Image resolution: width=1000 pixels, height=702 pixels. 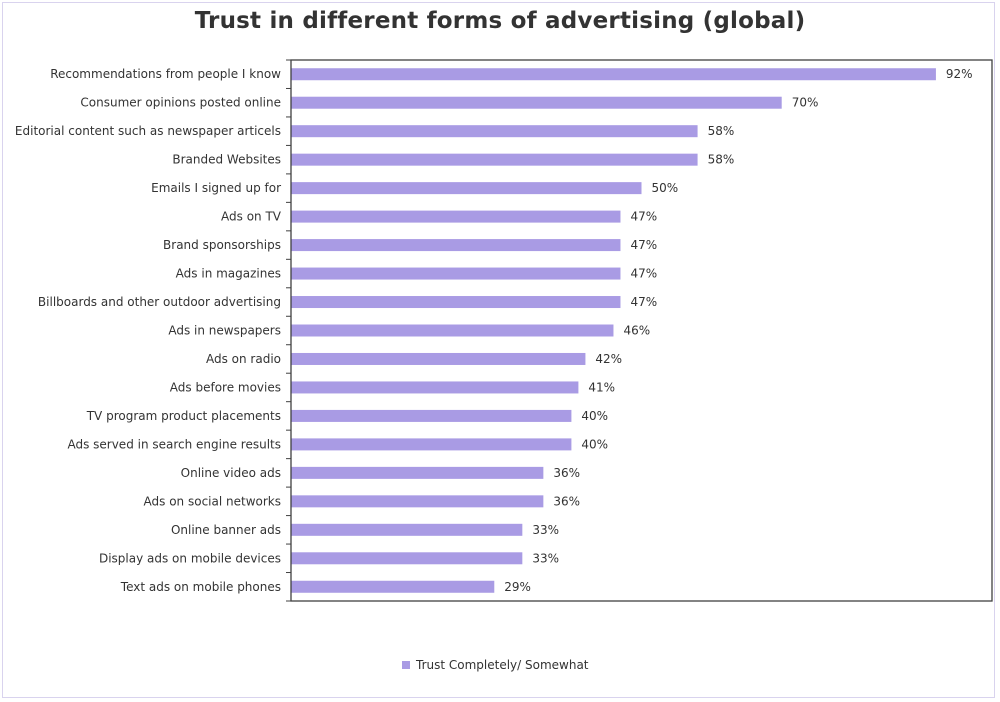 What do you see at coordinates (959, 74) in the screenshot?
I see `data-label: 92%` at bounding box center [959, 74].